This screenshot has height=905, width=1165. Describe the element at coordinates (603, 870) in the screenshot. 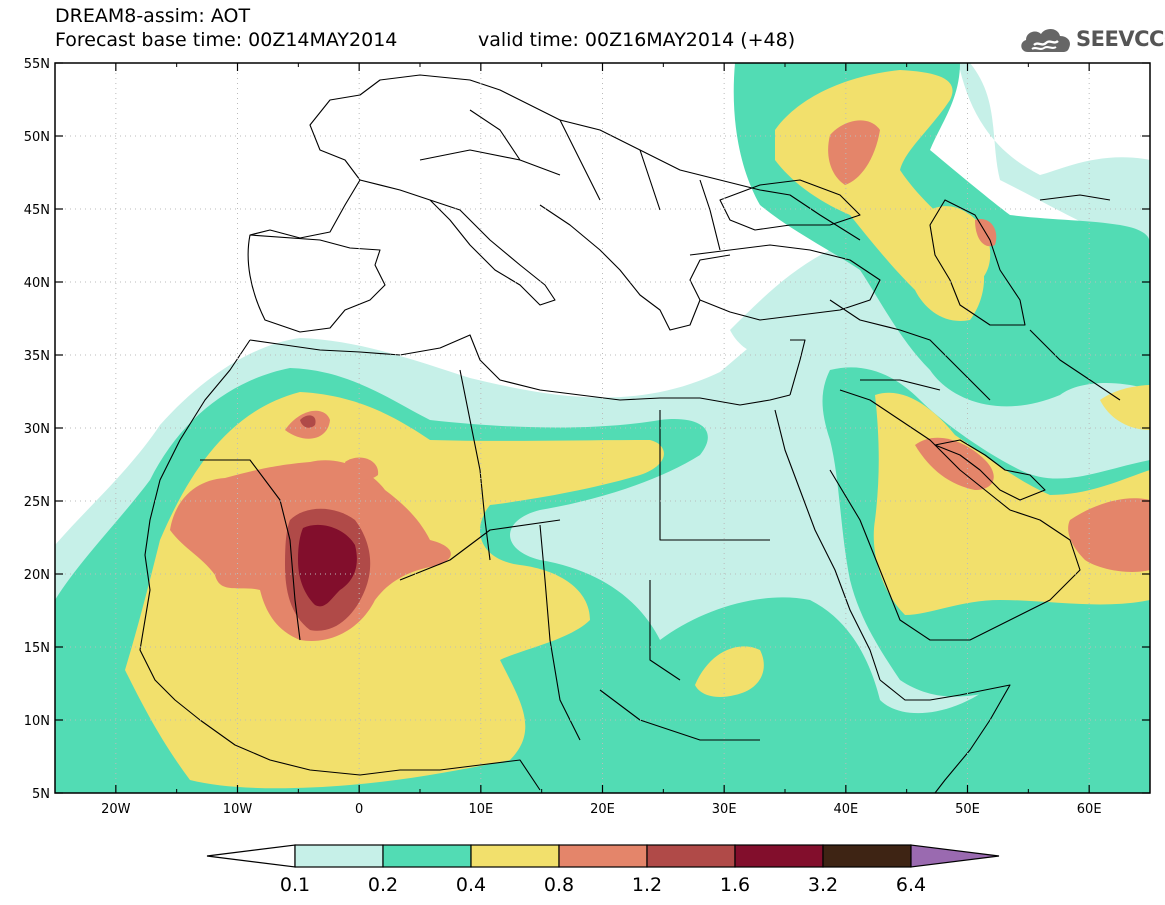

I see `colorbar: 0.1 0.2 0.4 0.8 1.2 1.6 3.2 6.4` at that location.